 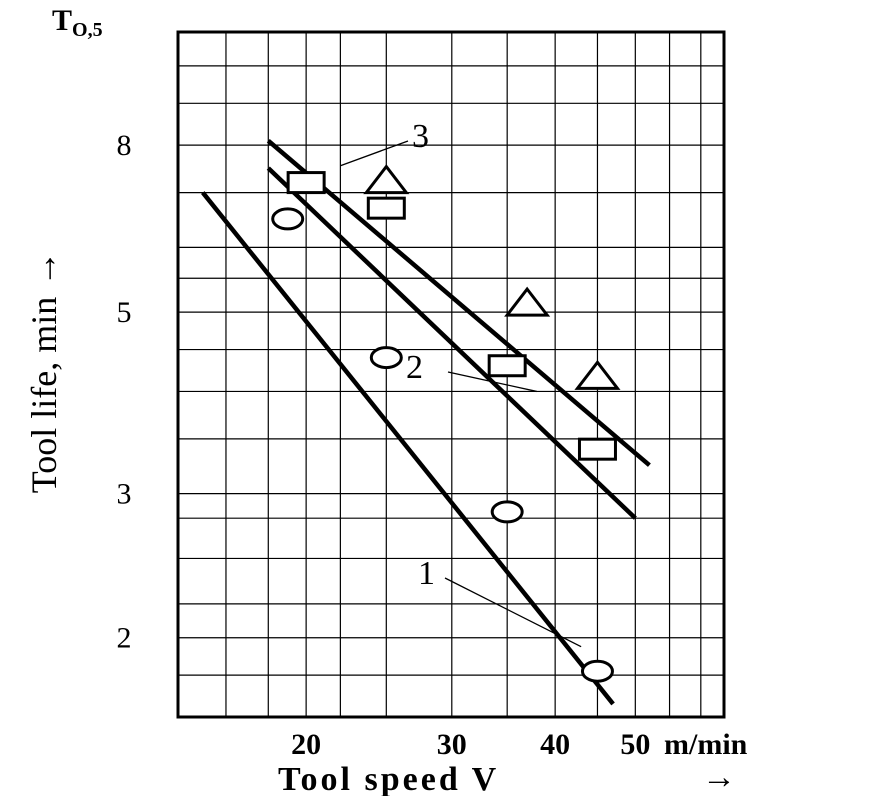 What do you see at coordinates (124, 494) in the screenshot?
I see `y-tick-label: 3` at bounding box center [124, 494].